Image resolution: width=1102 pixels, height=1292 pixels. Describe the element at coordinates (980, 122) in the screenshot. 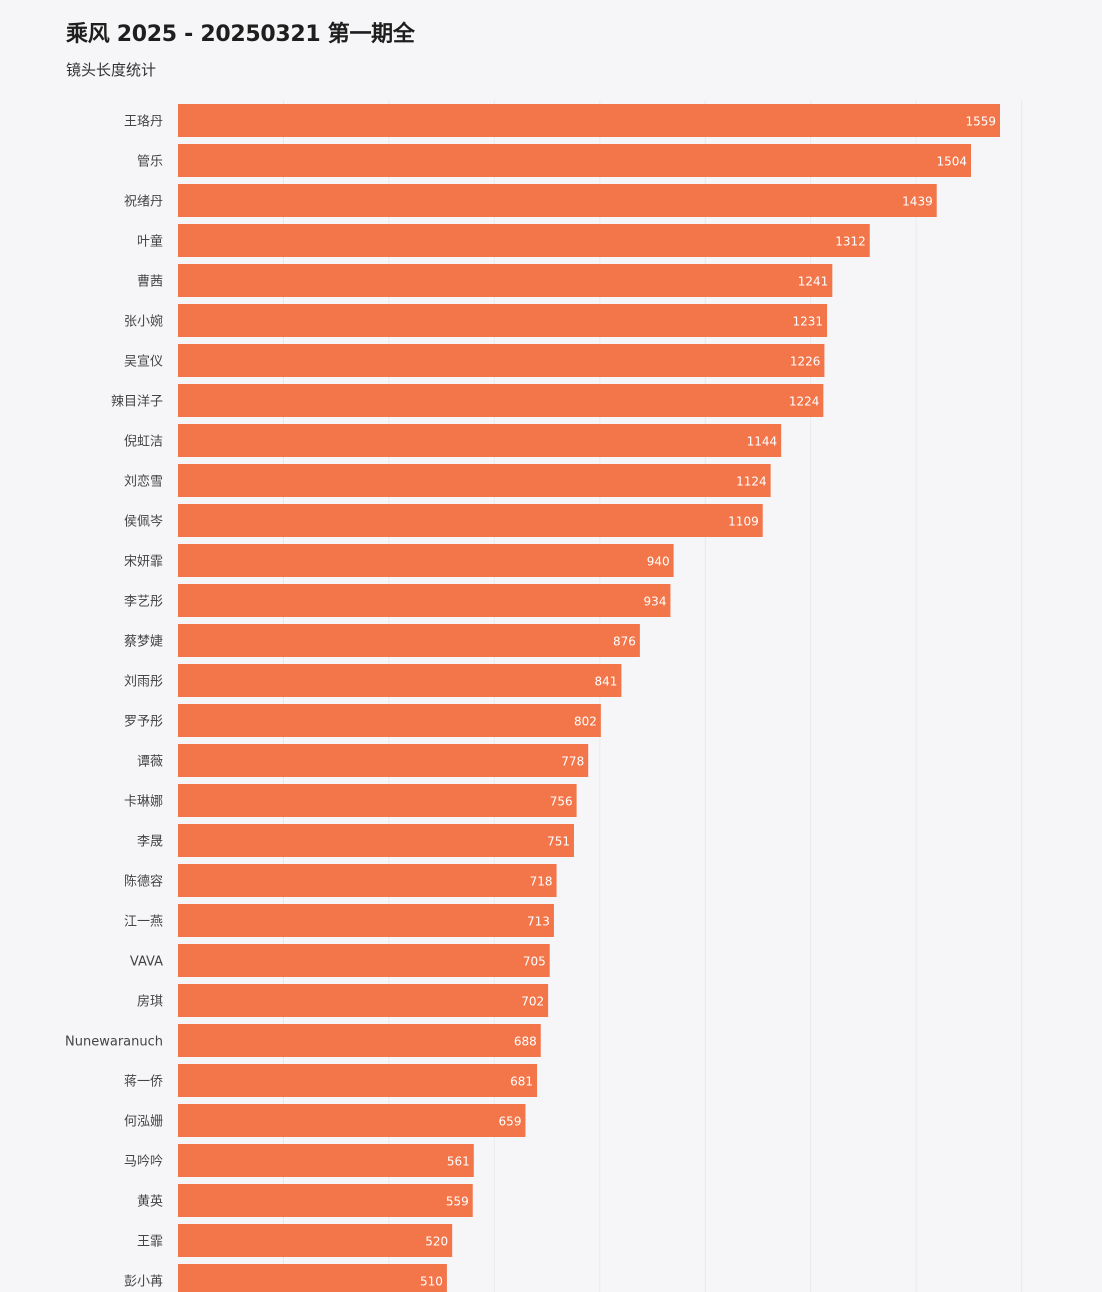

I see `value-label: 1559` at that location.